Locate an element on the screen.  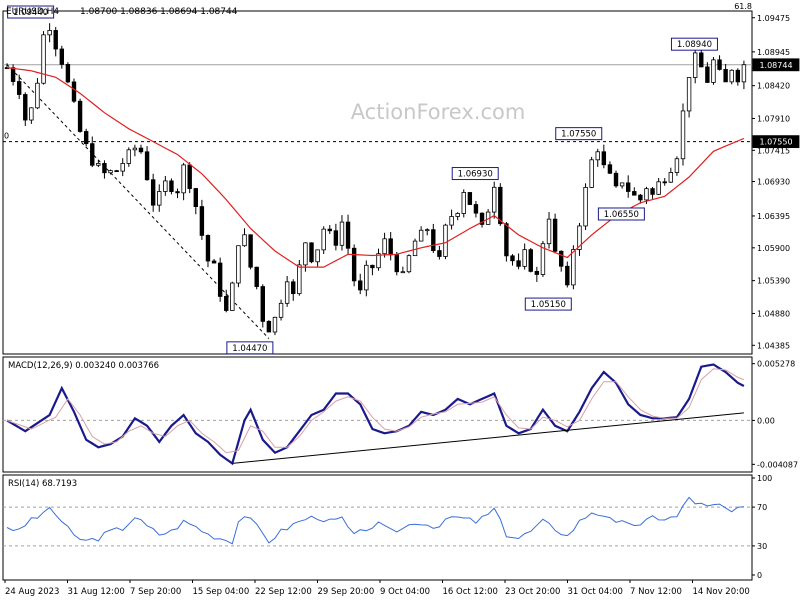
price-axis-label: 1.04385 is located at coordinates (773, 345).